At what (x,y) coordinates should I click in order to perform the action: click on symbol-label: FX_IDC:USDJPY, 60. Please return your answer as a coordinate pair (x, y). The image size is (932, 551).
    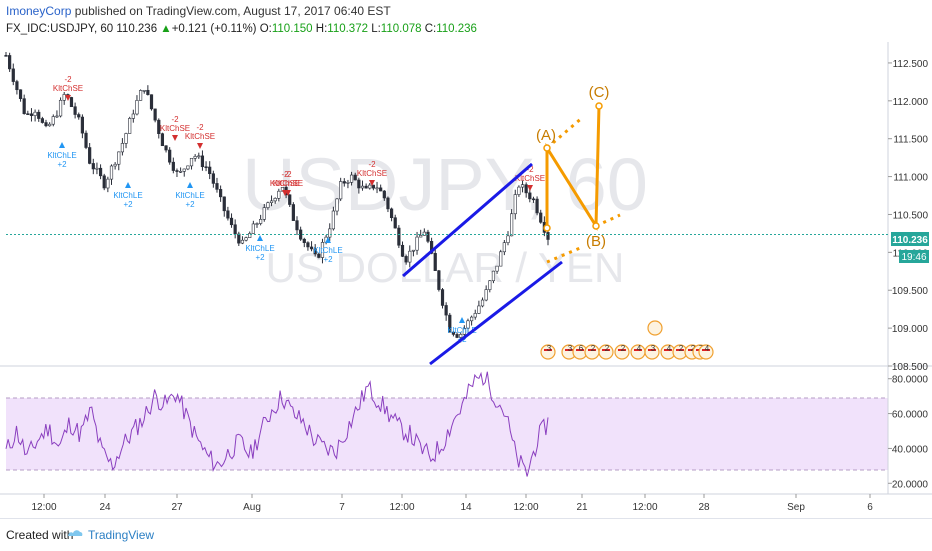
    Looking at the image, I should click on (60, 29).